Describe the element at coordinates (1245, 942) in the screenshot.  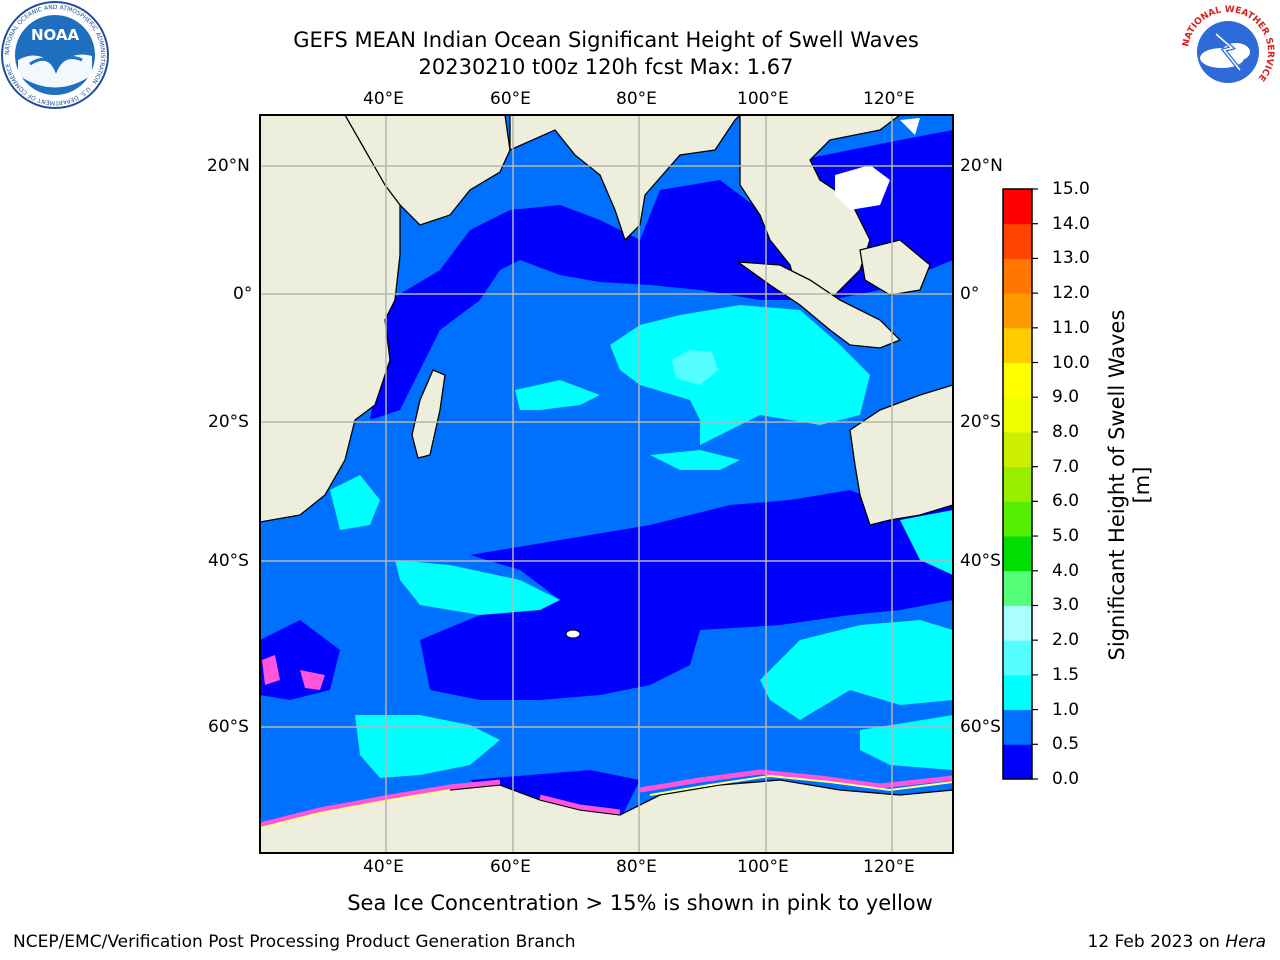
I see `footer-machine: Hera` at that location.